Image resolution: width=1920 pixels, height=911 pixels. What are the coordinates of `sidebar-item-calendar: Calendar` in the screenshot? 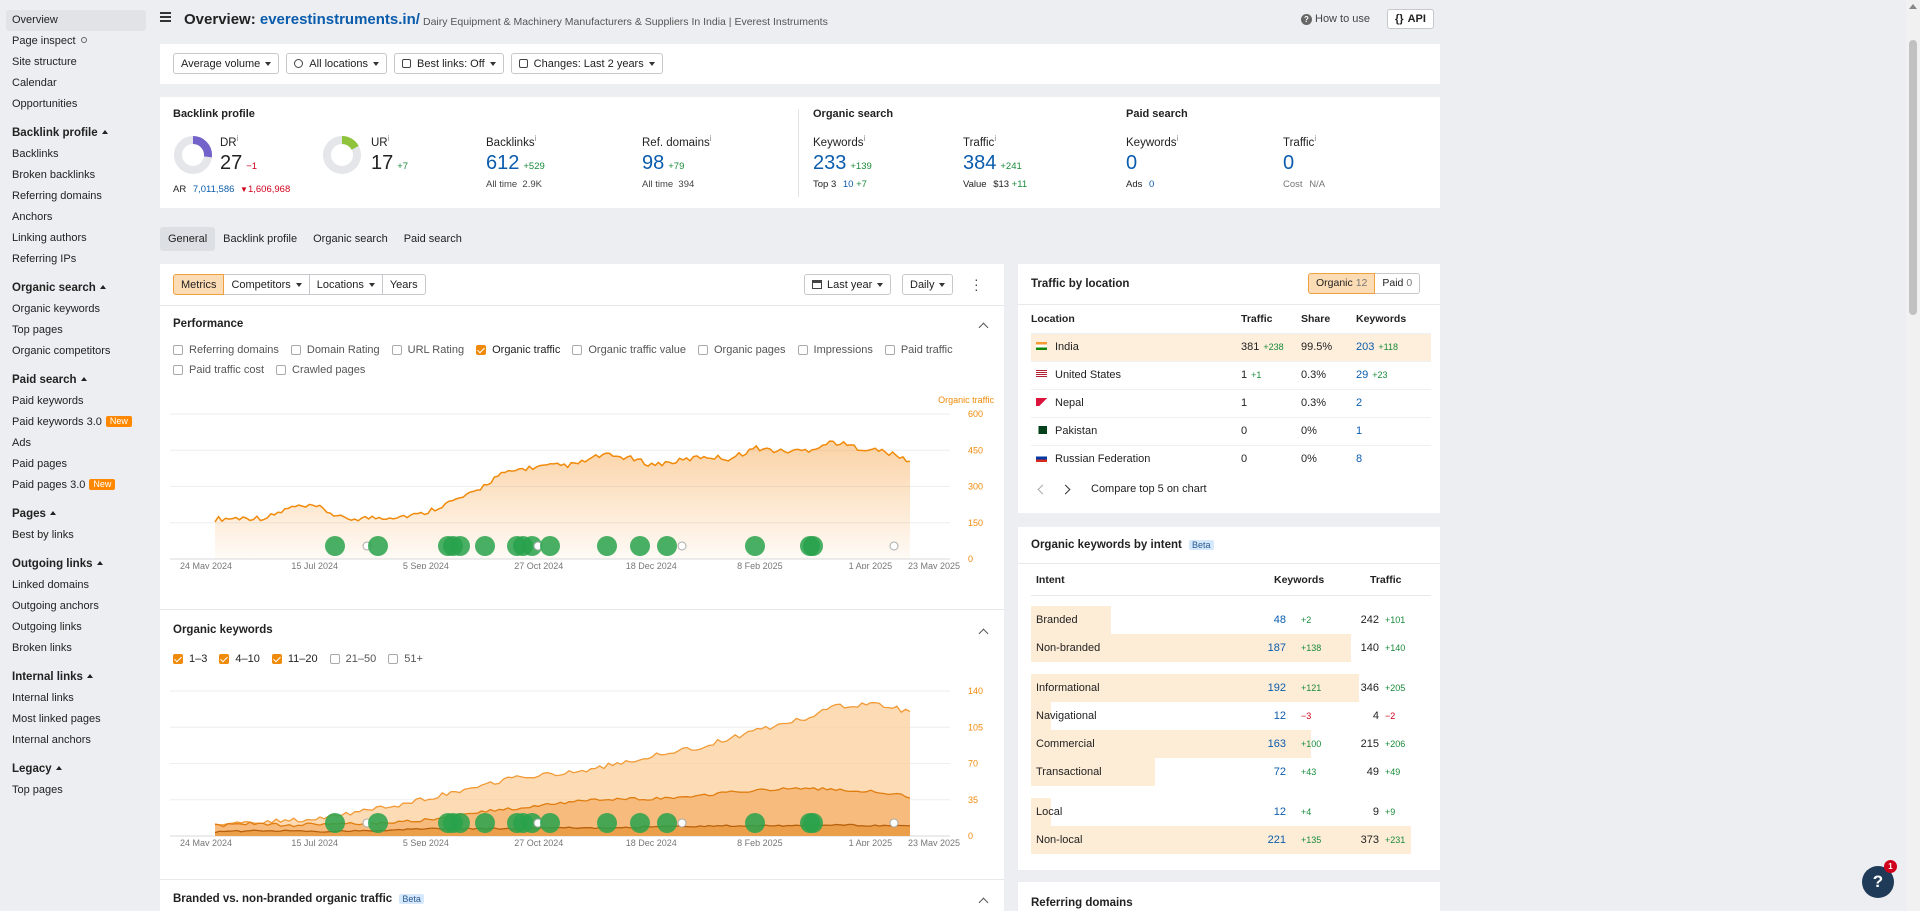 It's located at (82, 83).